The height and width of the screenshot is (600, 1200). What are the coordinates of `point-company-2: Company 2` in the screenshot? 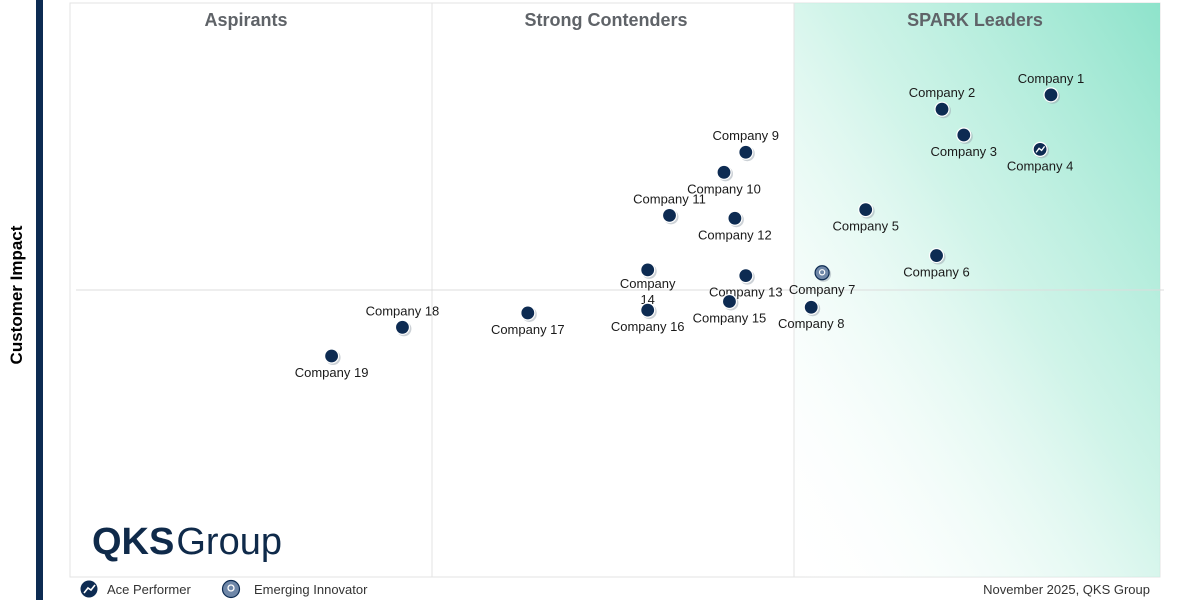 It's located at (942, 102).